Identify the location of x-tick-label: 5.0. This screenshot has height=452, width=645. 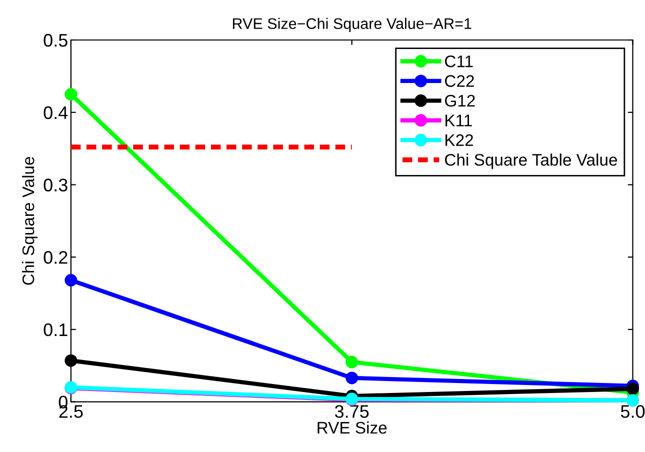
(632, 411).